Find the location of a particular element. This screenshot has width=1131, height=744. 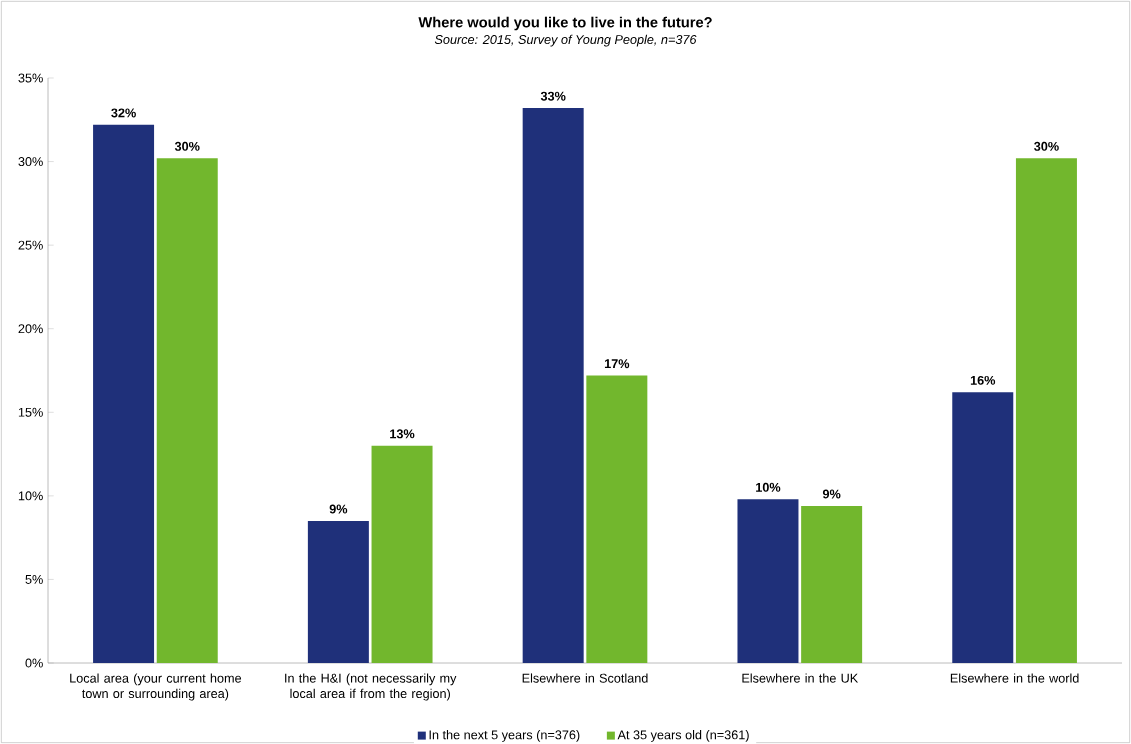

data-label: 16% is located at coordinates (983, 380).